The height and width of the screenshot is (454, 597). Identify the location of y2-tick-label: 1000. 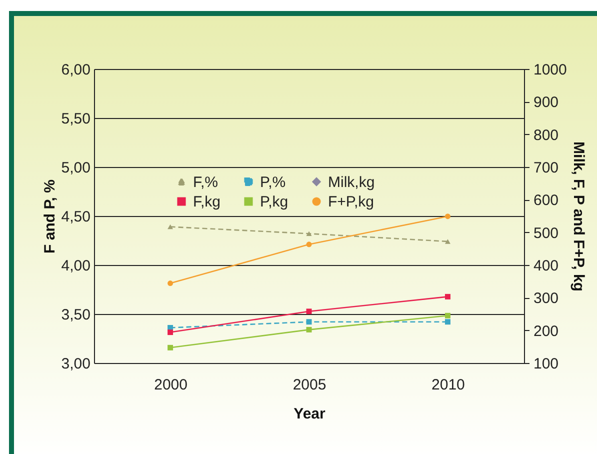
(550, 70).